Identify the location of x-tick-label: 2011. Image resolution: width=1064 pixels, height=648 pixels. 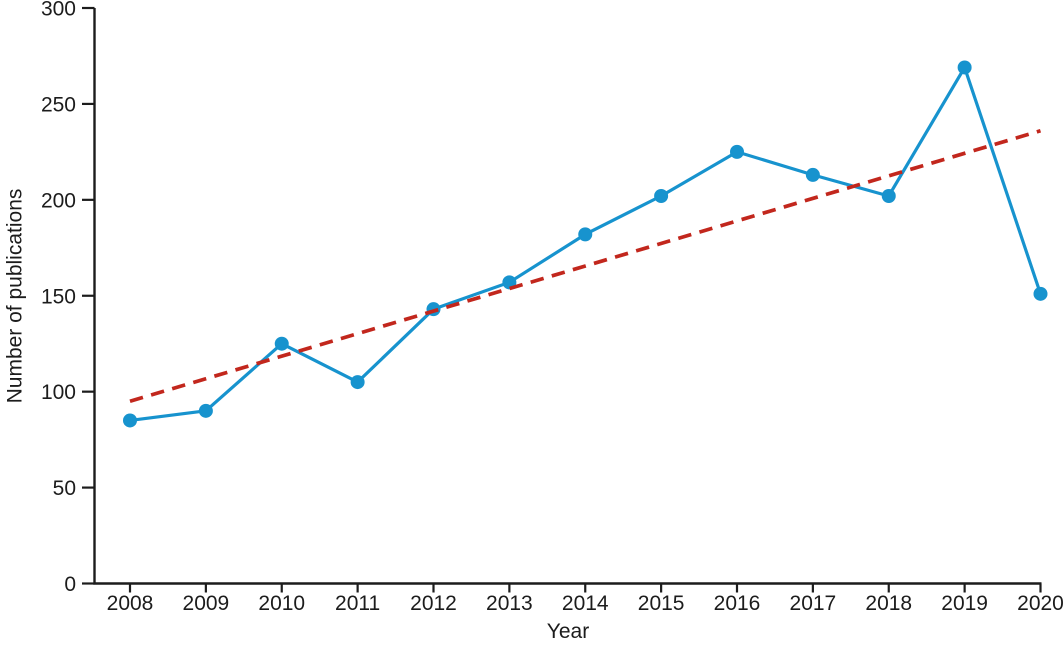
(357, 603).